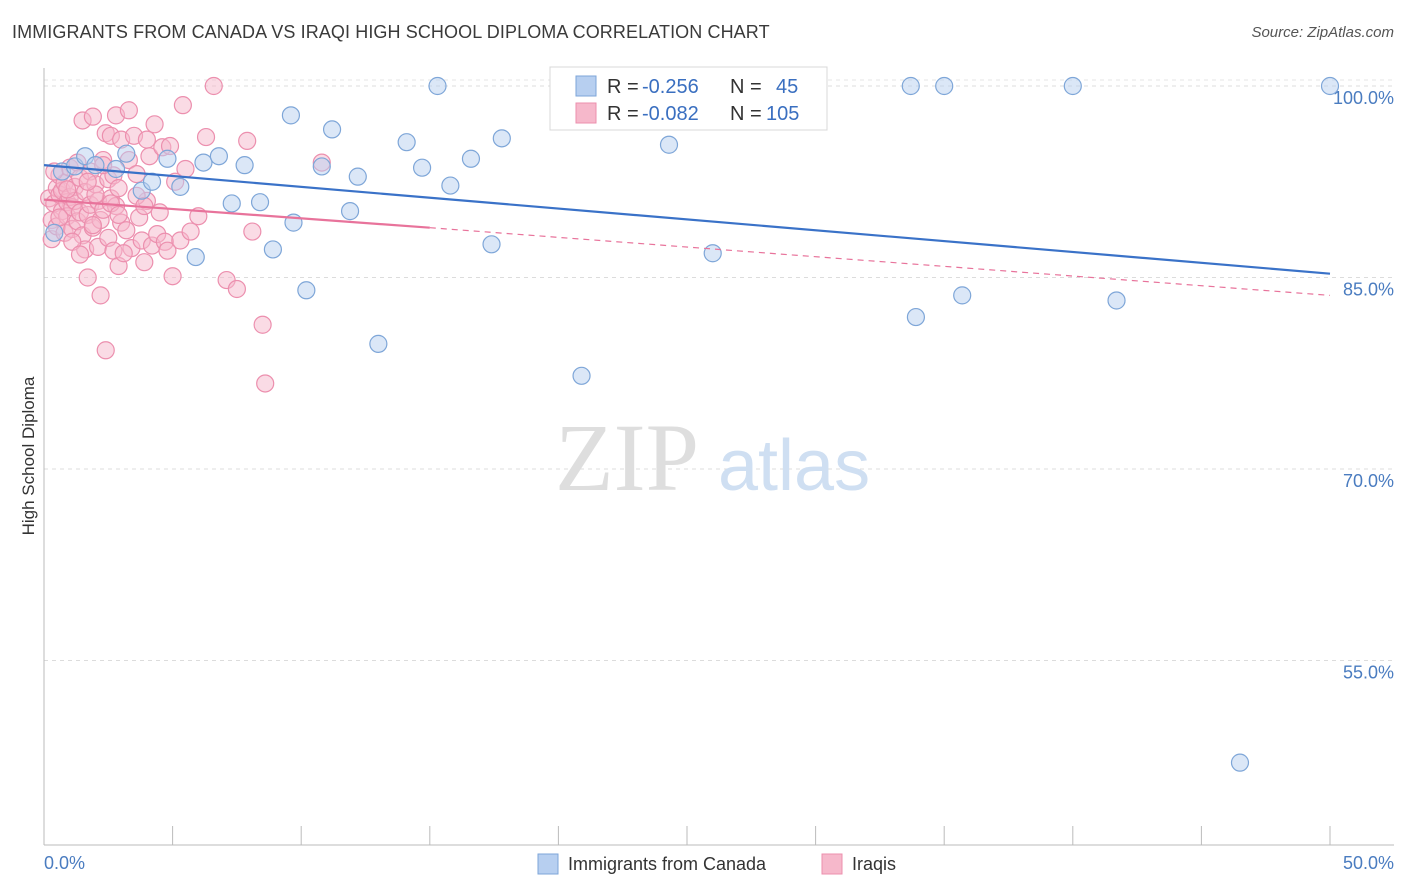  I want to click on trend-lines, so click(687, 230).